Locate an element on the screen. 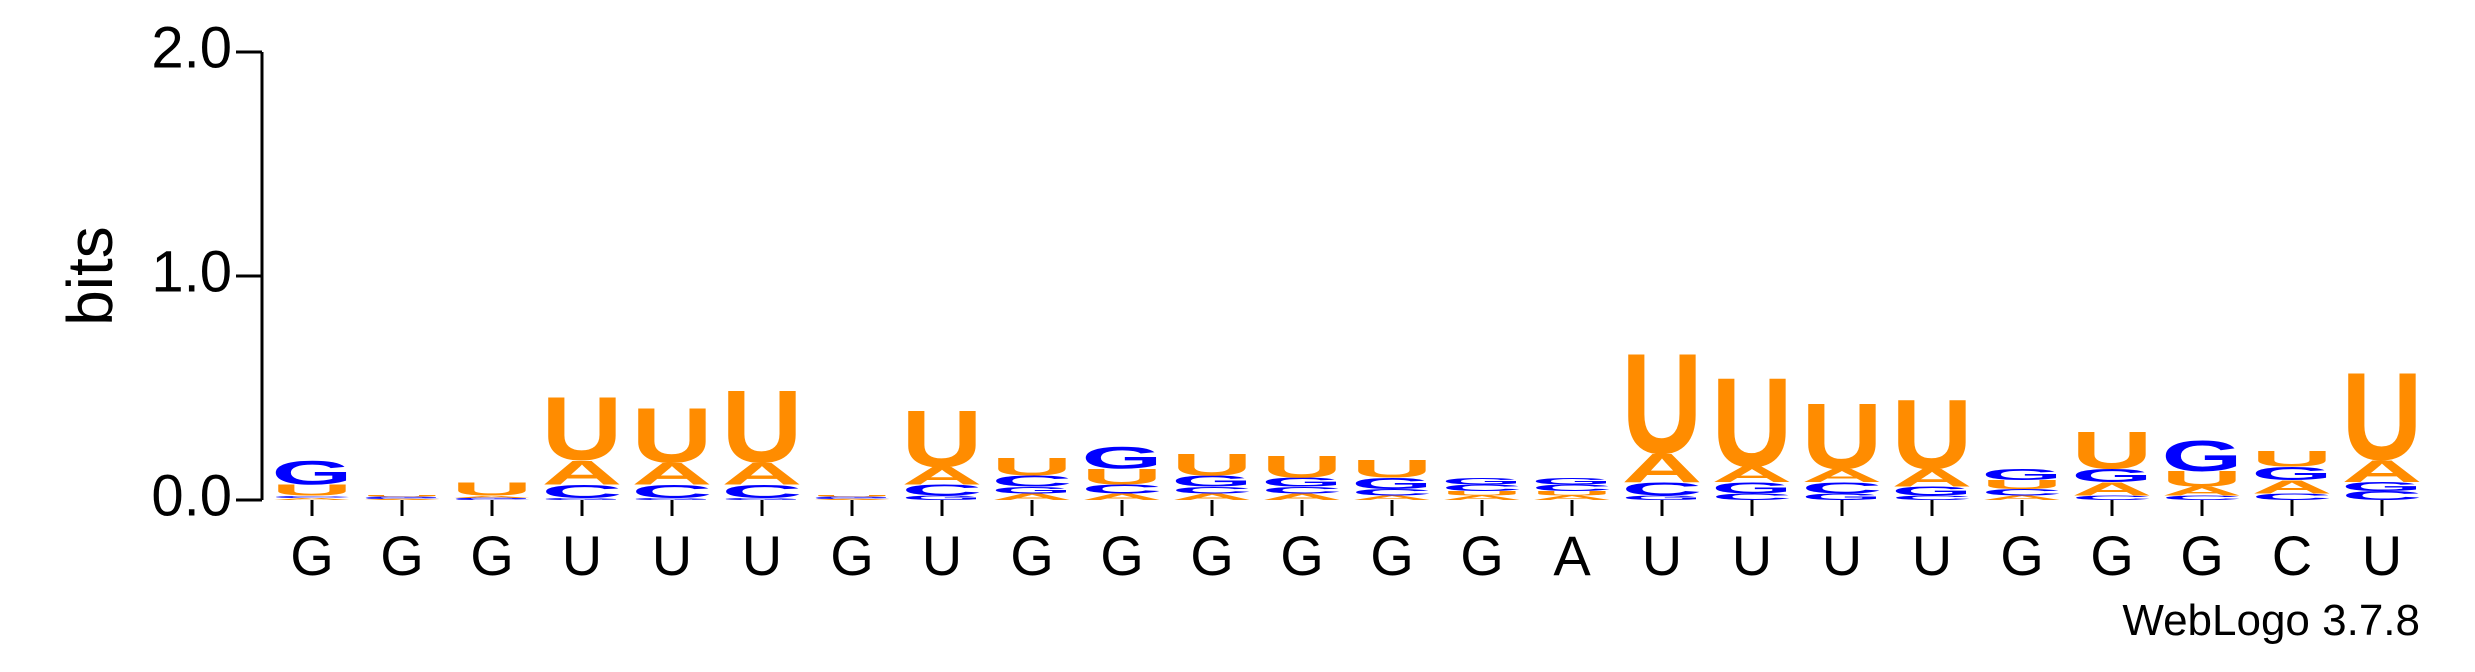  y-axis-label: bits is located at coordinates (90, 276).